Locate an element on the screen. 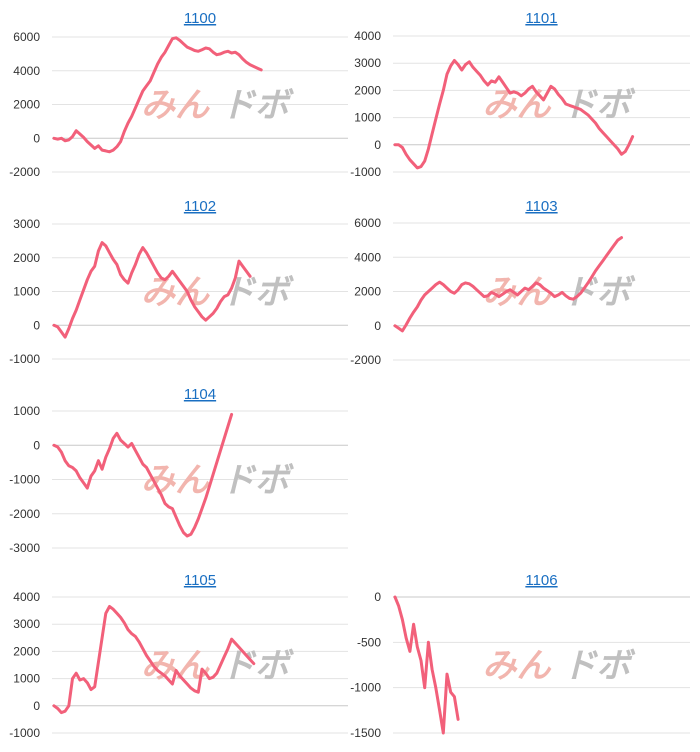  chart-title: 1104 is located at coordinates (200, 394).